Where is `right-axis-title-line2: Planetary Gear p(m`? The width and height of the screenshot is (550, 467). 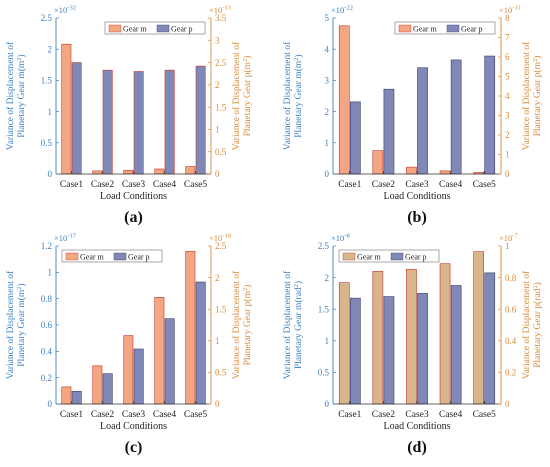 right-axis-title-line2: Planetary Gear p(m is located at coordinates (247, 98).